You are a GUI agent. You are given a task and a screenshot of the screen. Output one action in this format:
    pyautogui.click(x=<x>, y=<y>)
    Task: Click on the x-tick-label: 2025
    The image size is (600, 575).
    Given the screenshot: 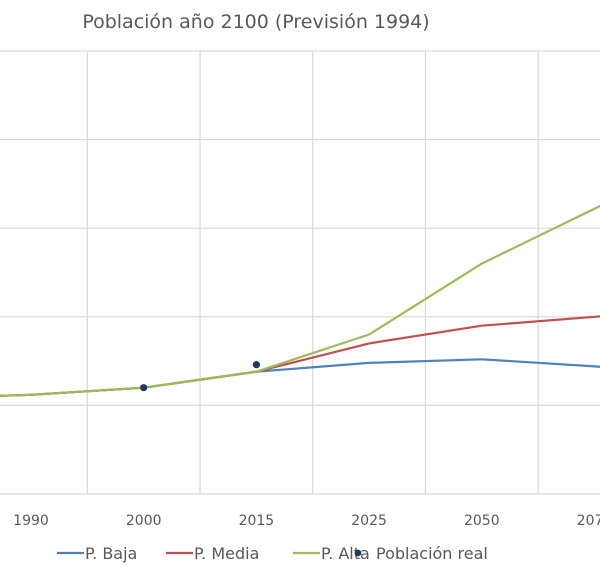 What is the action you would take?
    pyautogui.click(x=369, y=521)
    